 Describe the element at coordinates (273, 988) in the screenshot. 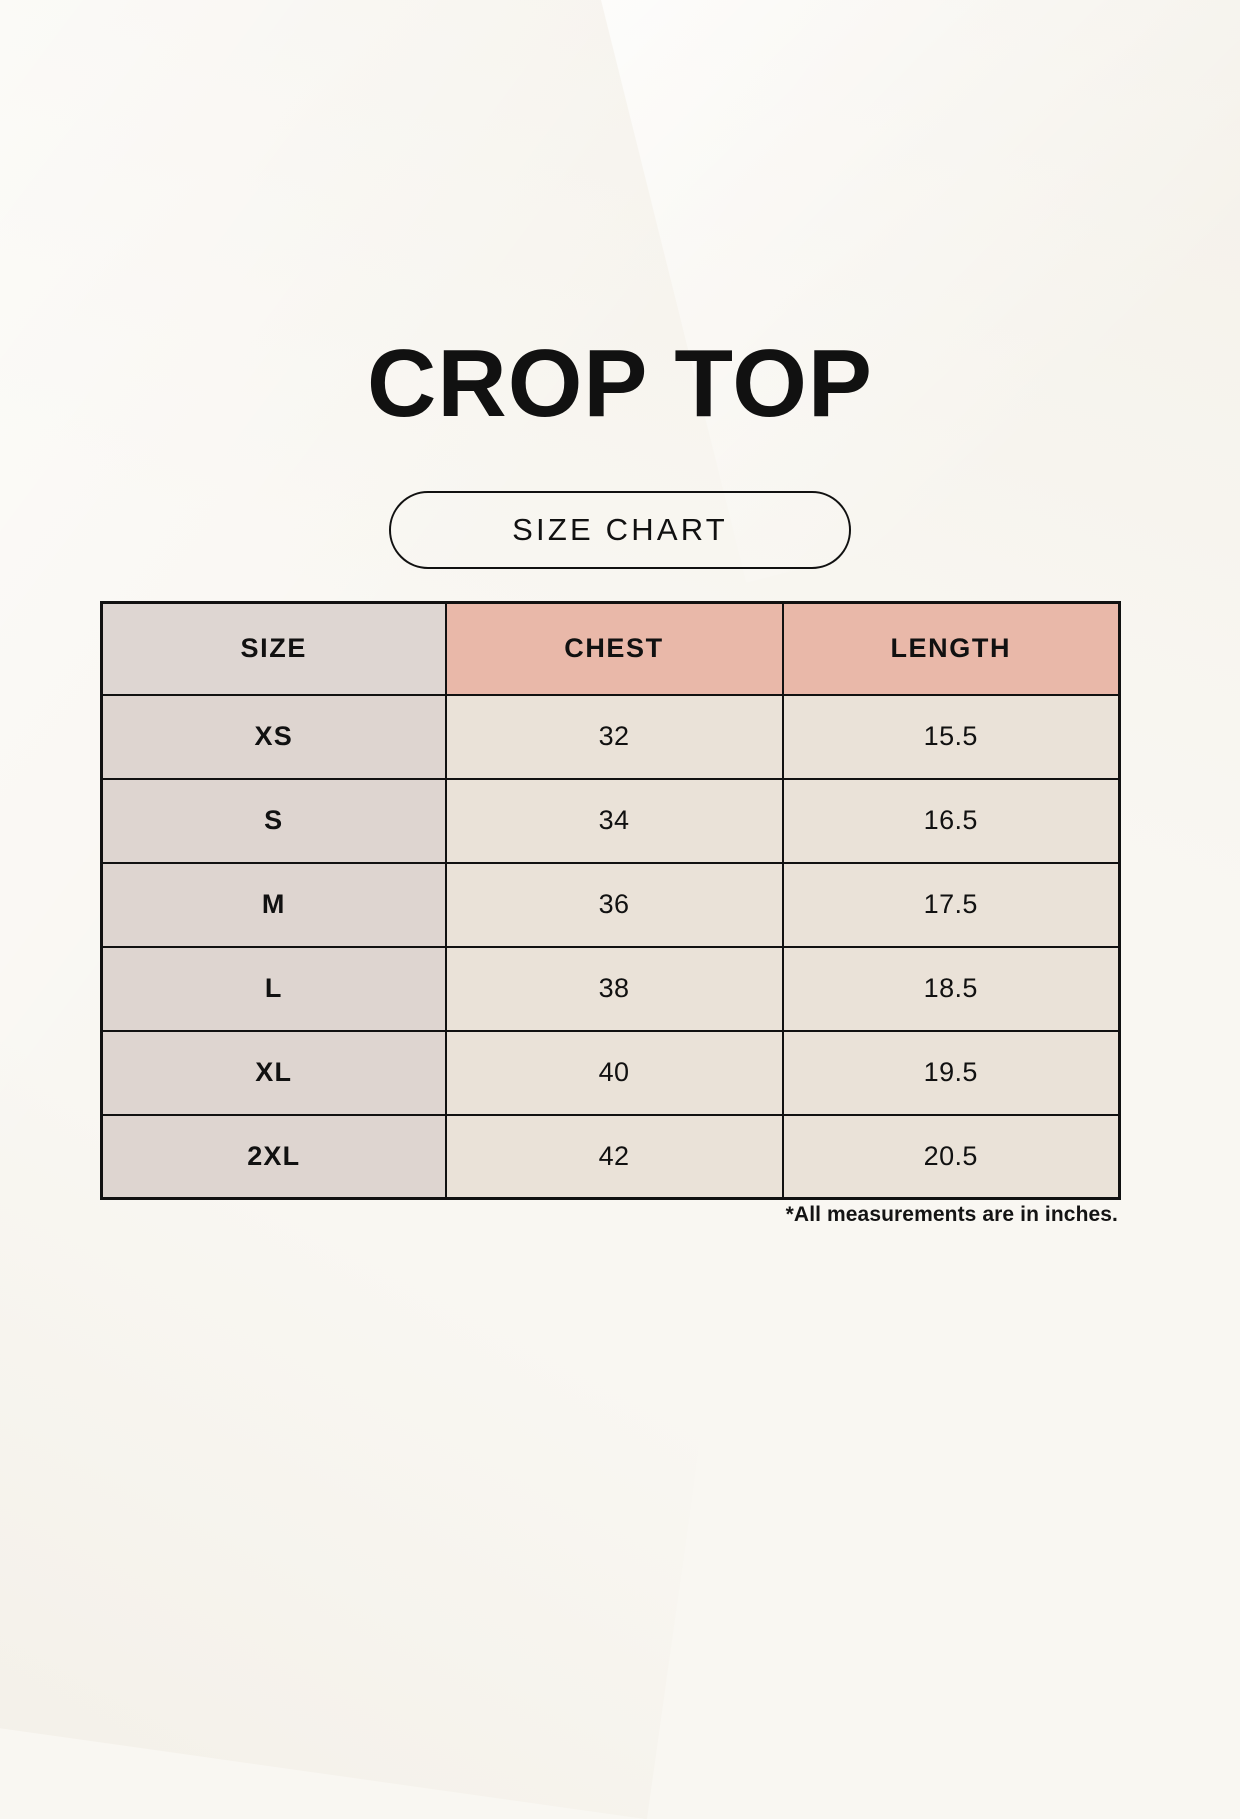

I see `cell-size: L` at that location.